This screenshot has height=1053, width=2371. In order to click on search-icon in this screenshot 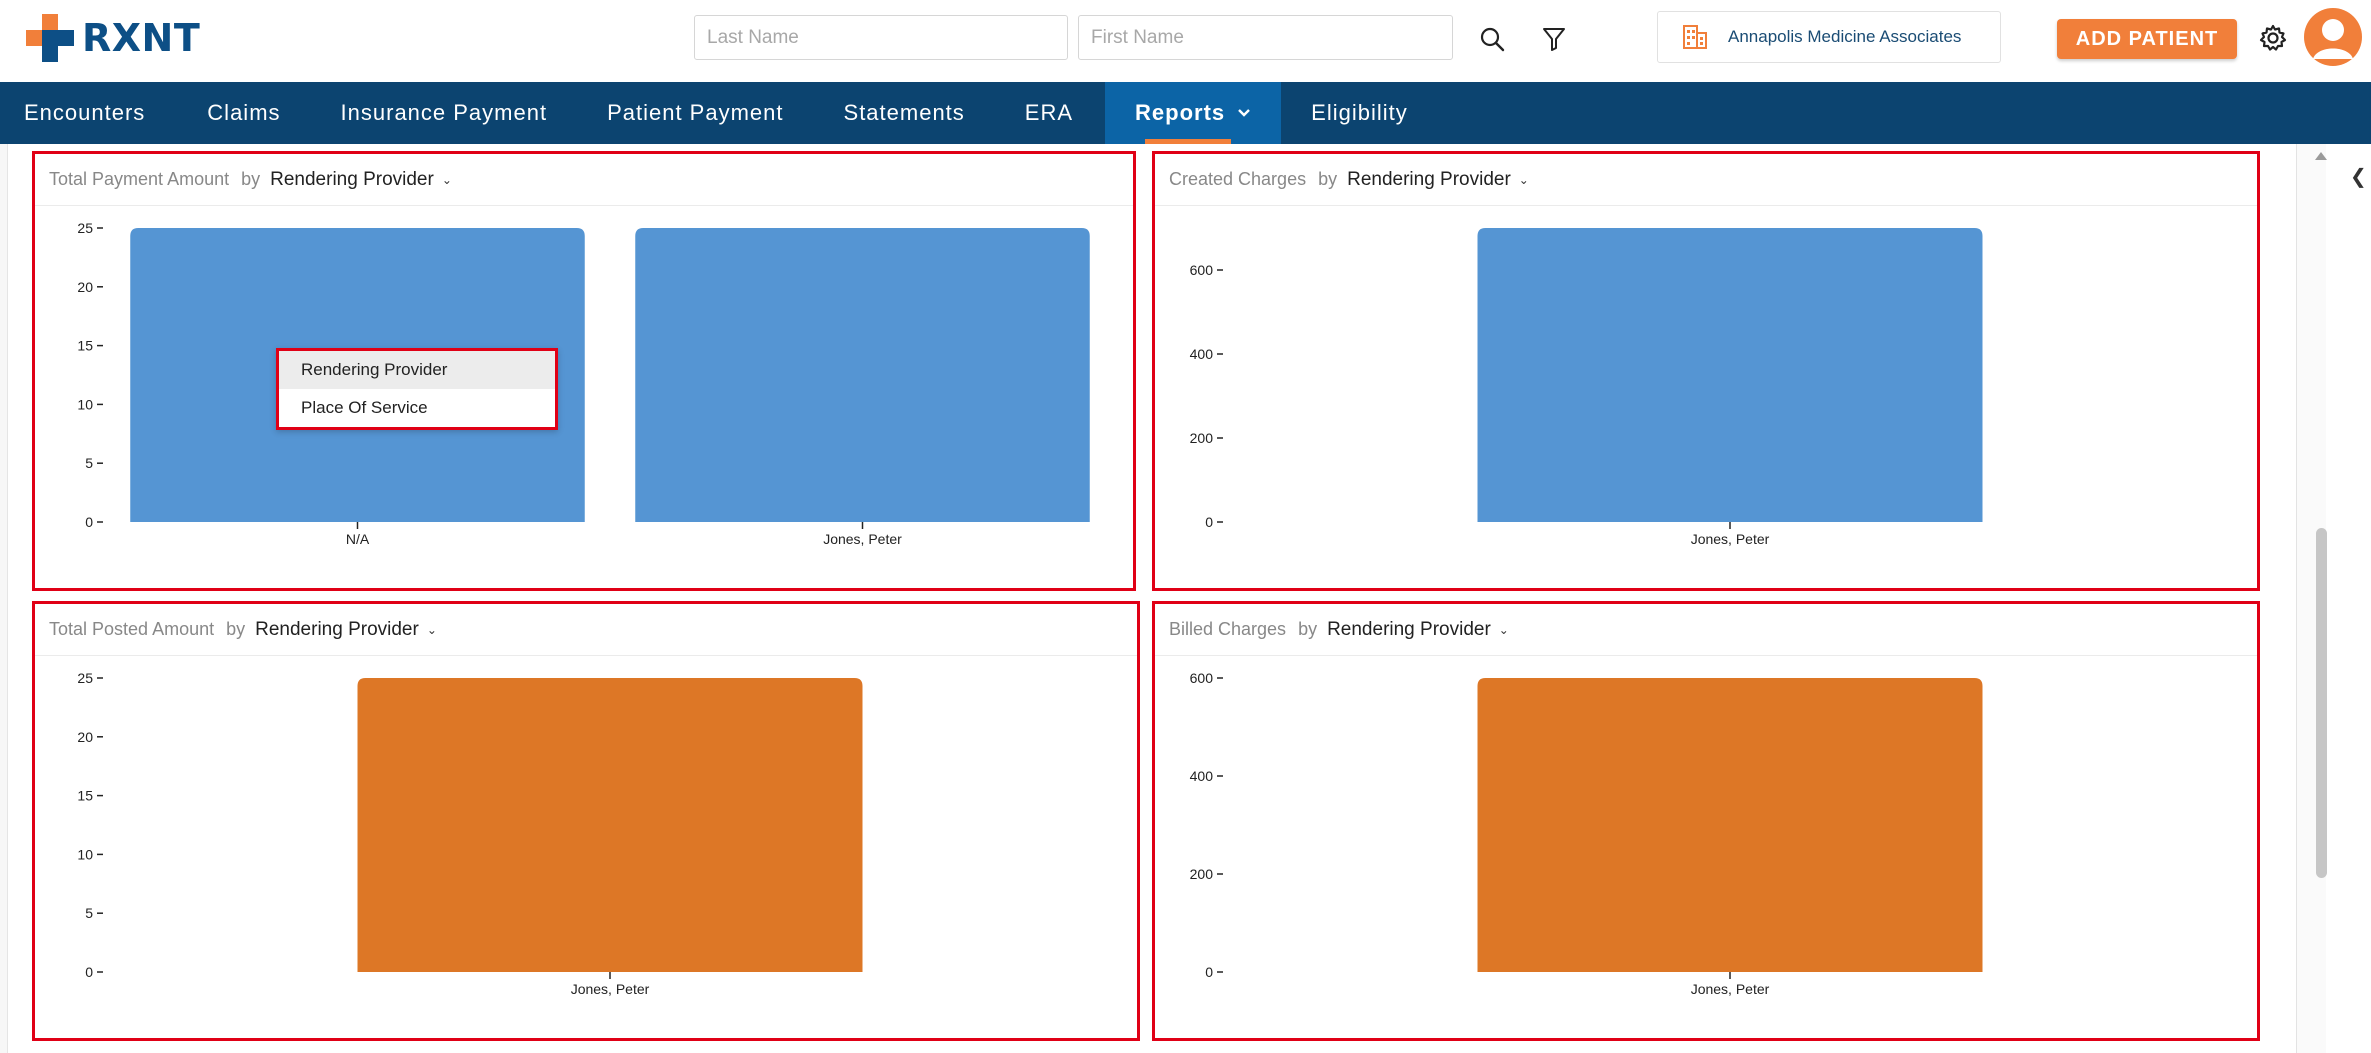, I will do `click(1492, 39)`.